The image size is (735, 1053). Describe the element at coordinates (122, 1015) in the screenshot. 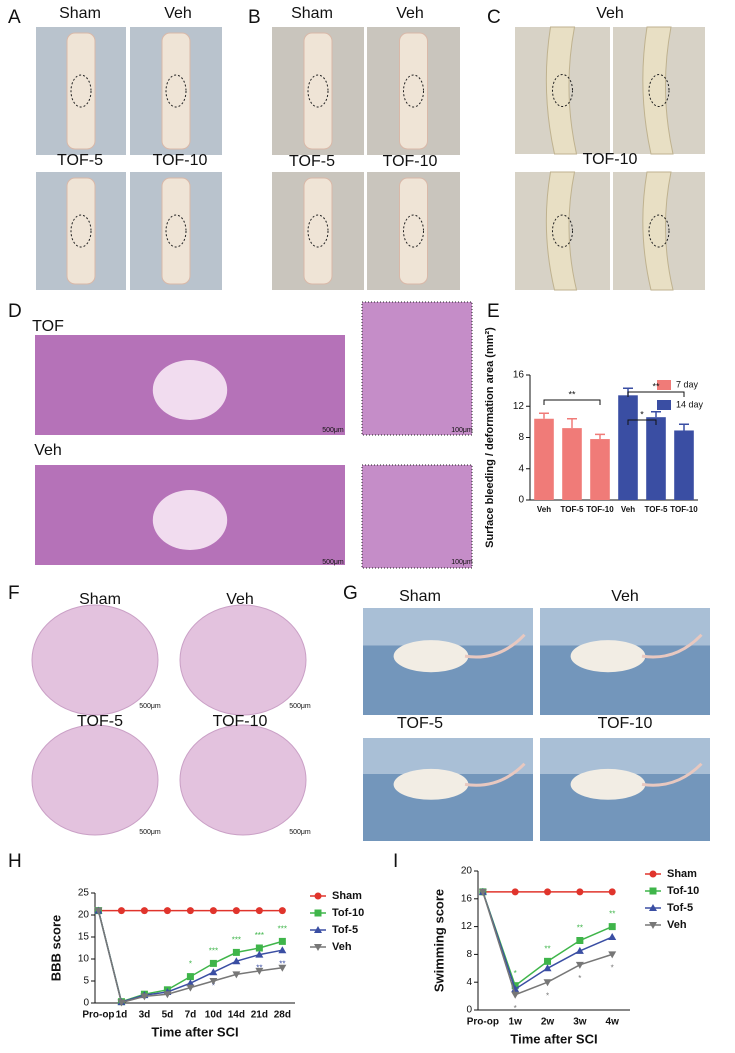

I see `x-tick-label: 1d` at that location.